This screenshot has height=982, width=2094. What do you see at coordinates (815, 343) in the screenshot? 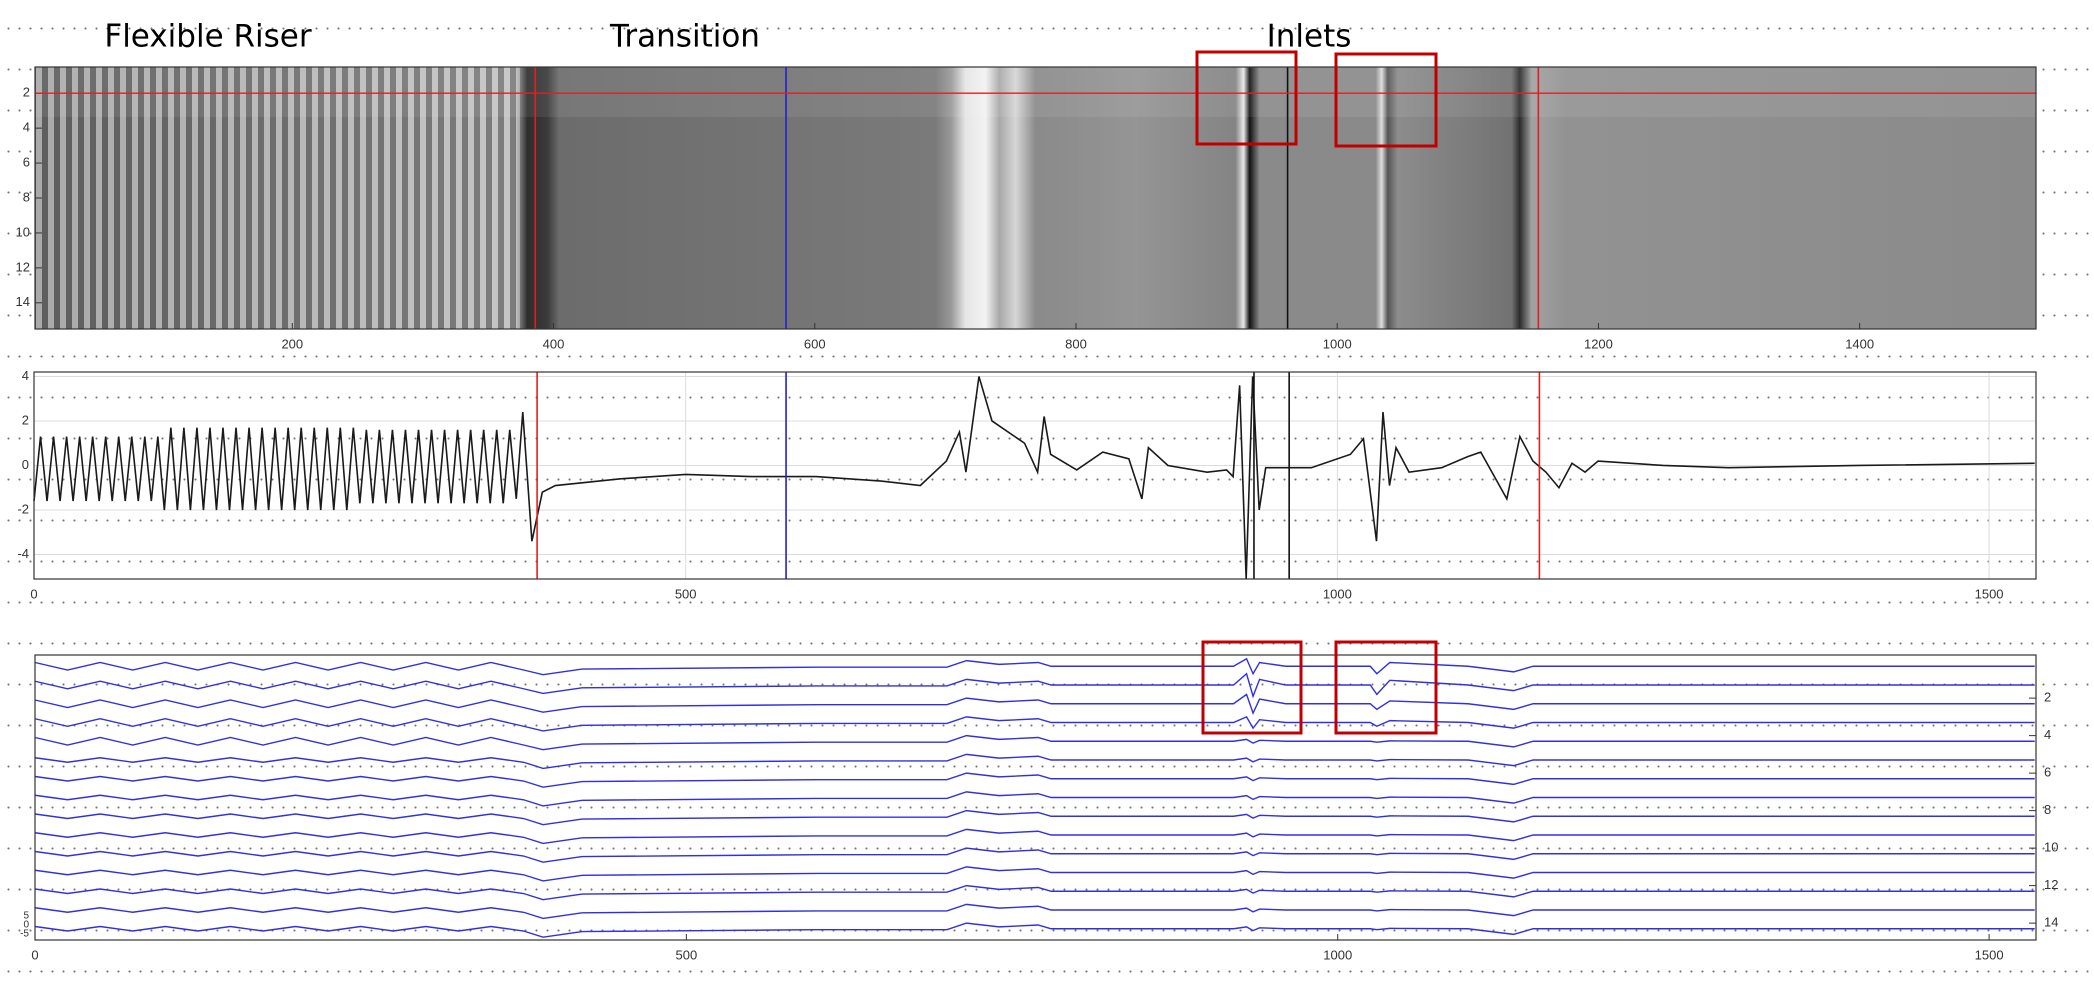
I see `x-tick-label: 600` at bounding box center [815, 343].